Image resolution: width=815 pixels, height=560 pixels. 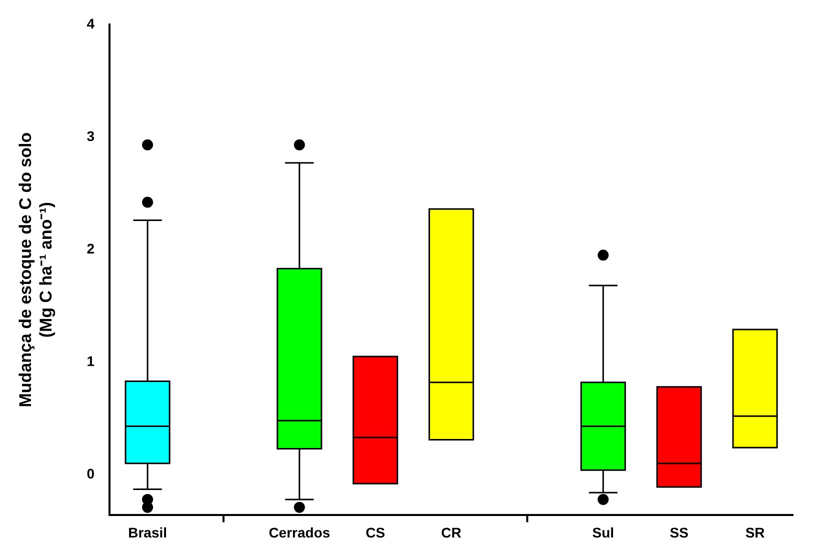 I want to click on y-axis-title: Mudança de estoque de C do solo (Mg C ha⁻¹ ano⁻¹), so click(x=36, y=270).